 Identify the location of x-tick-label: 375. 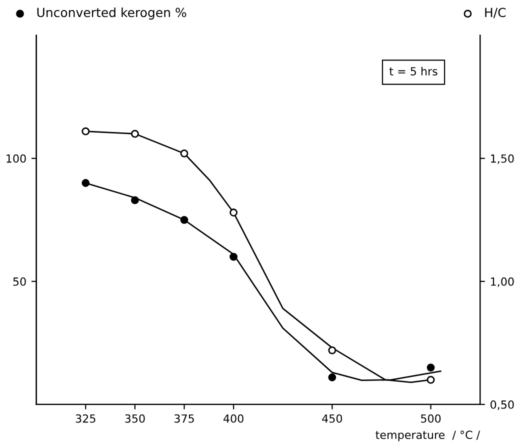
(184, 418).